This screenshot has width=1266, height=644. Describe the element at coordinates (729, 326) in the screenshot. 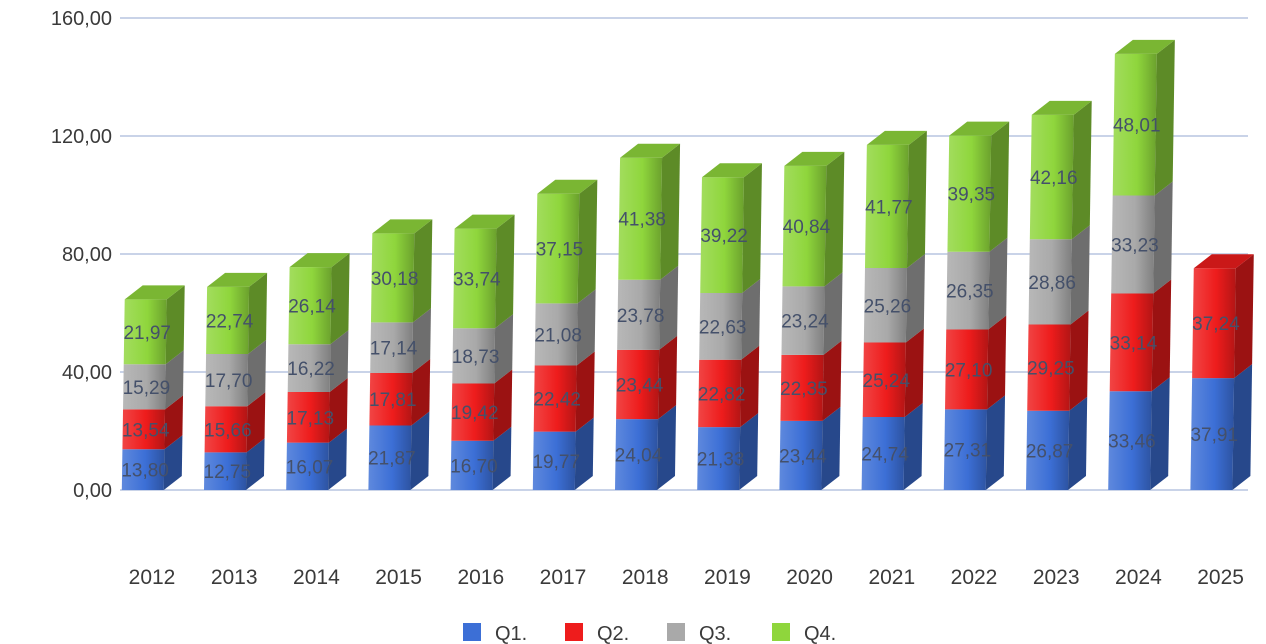

I see `bar-stack: 21,33 22,82 22,63 39,22` at that location.